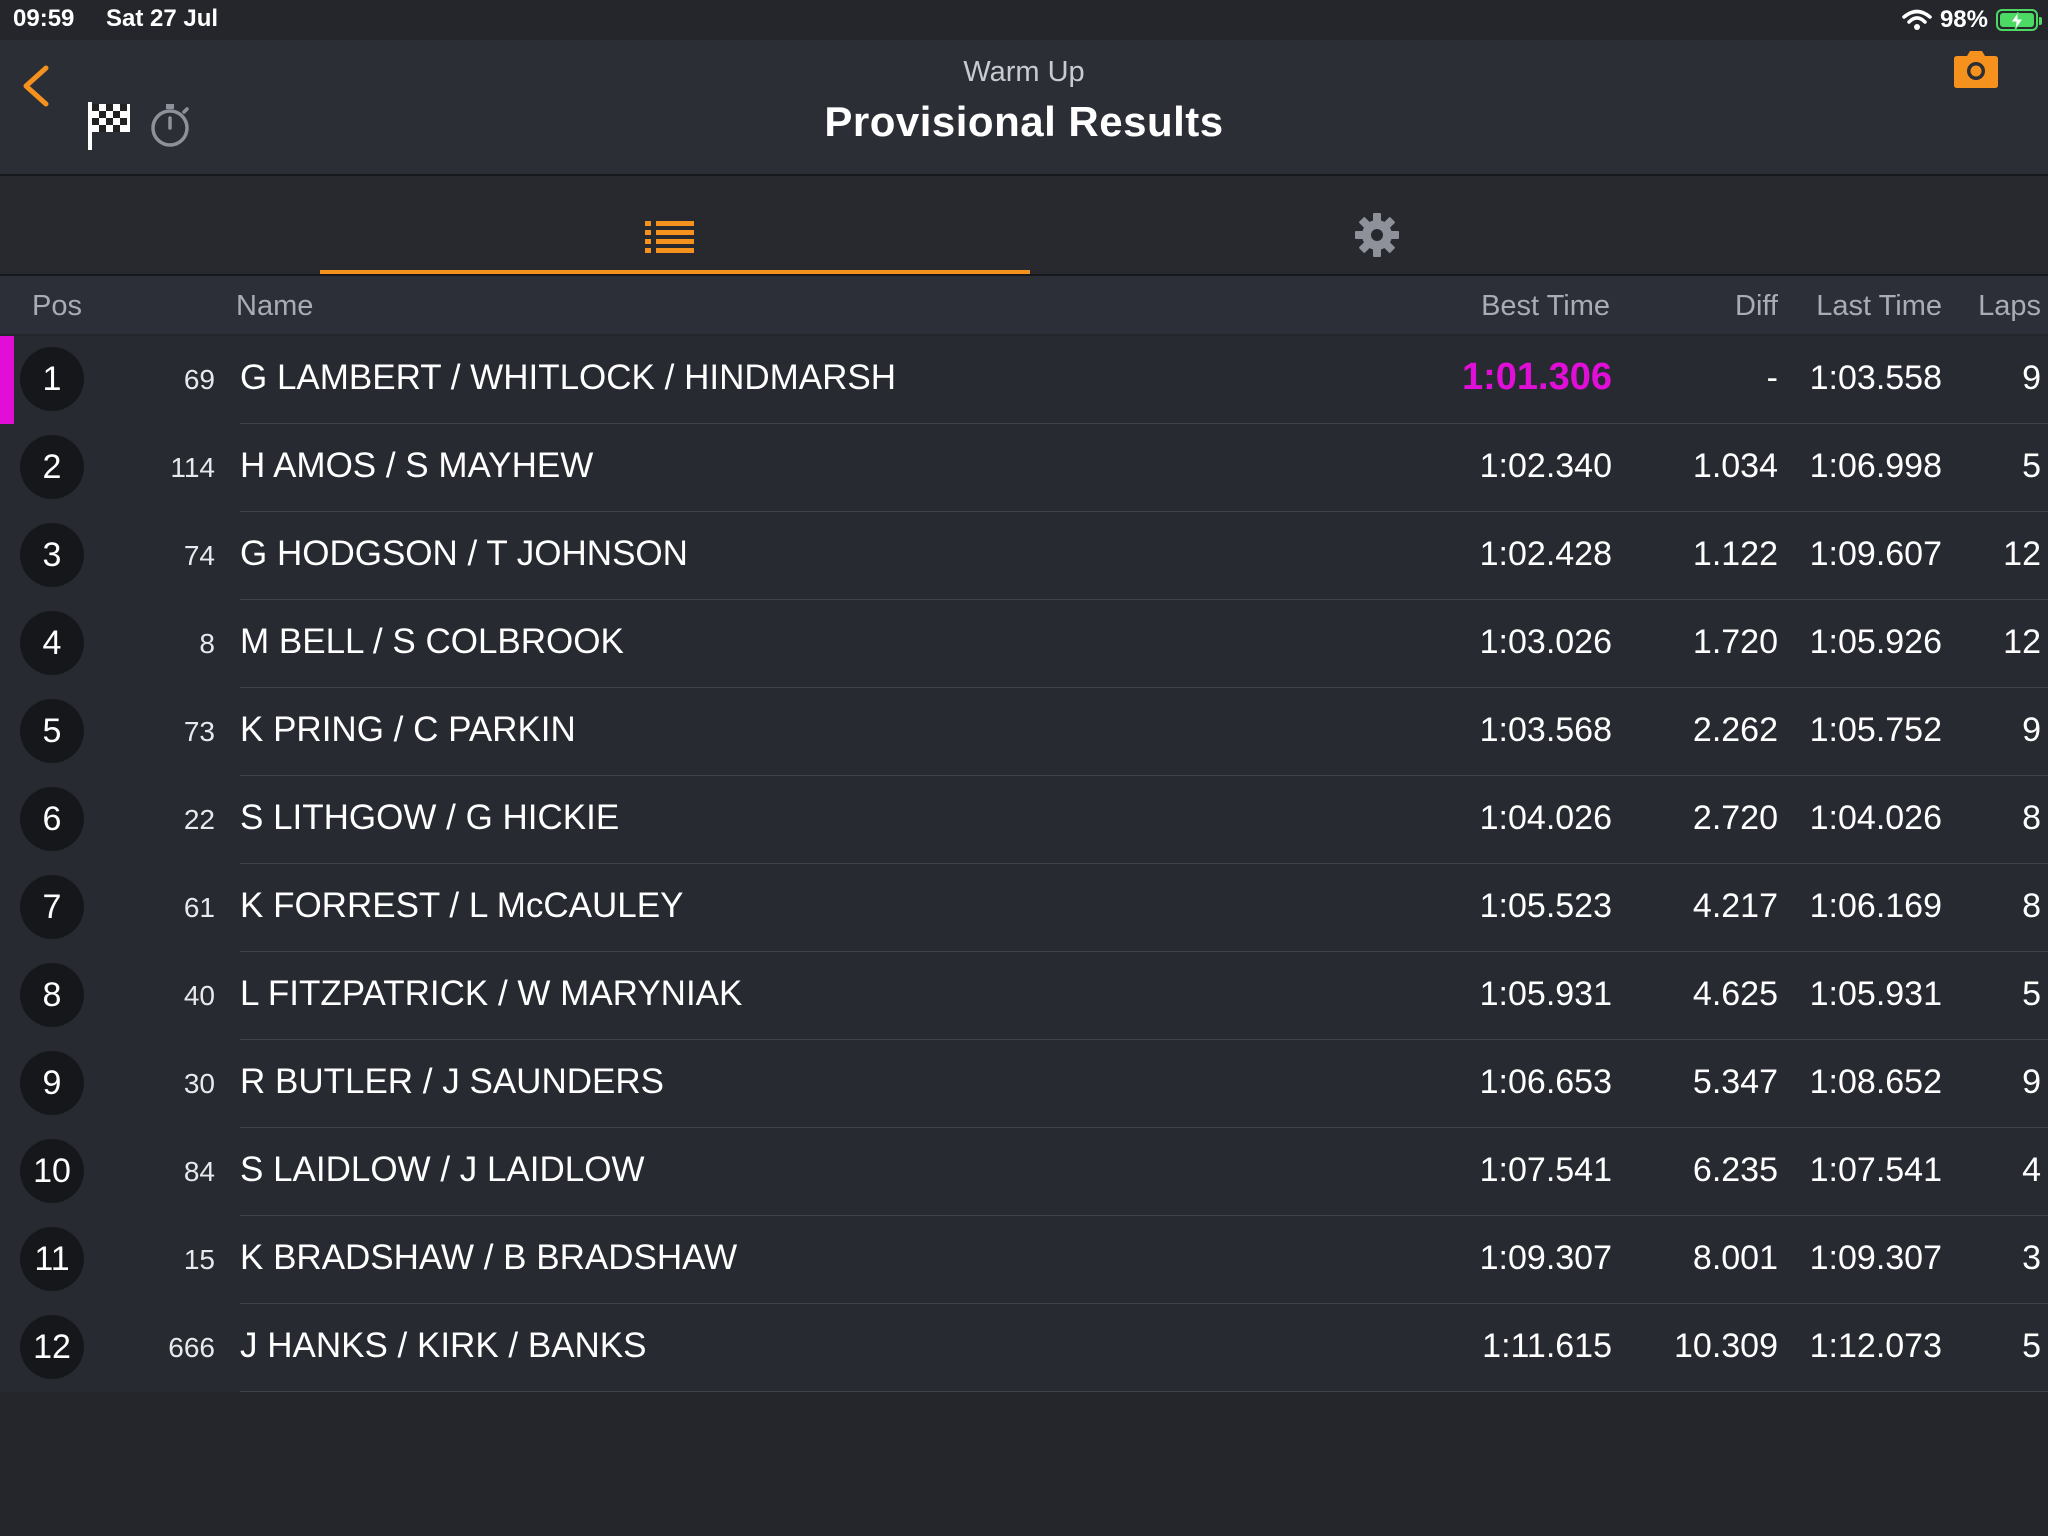 This screenshot has height=1536, width=2048. Describe the element at coordinates (170, 125) in the screenshot. I see `stopwatch-icon` at that location.